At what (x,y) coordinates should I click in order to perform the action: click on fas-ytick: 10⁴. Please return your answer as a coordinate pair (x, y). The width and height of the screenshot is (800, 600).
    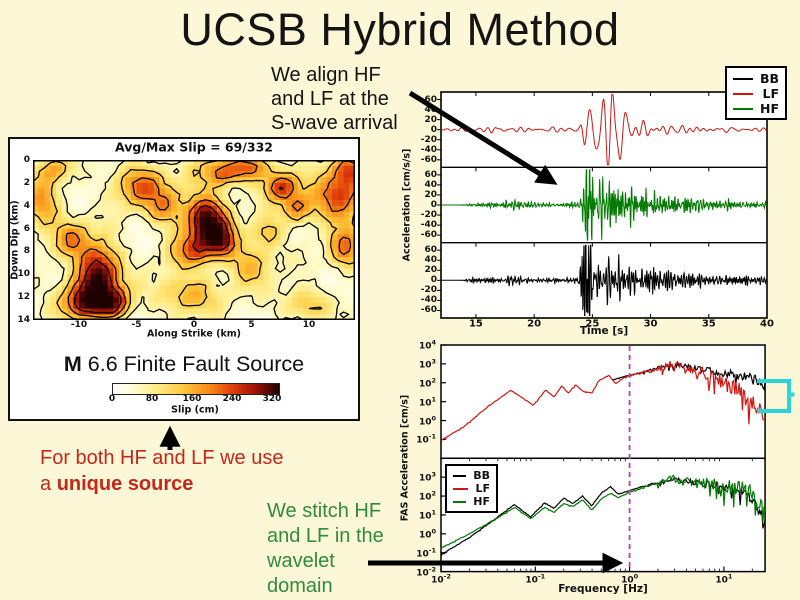
    Looking at the image, I should click on (427, 345).